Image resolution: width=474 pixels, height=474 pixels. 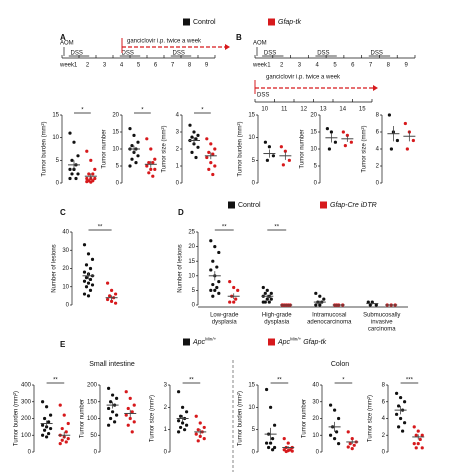 What do you see at coordinates (315, 402) in the screenshot?
I see `y-tick-label: 30` at bounding box center [315, 402].